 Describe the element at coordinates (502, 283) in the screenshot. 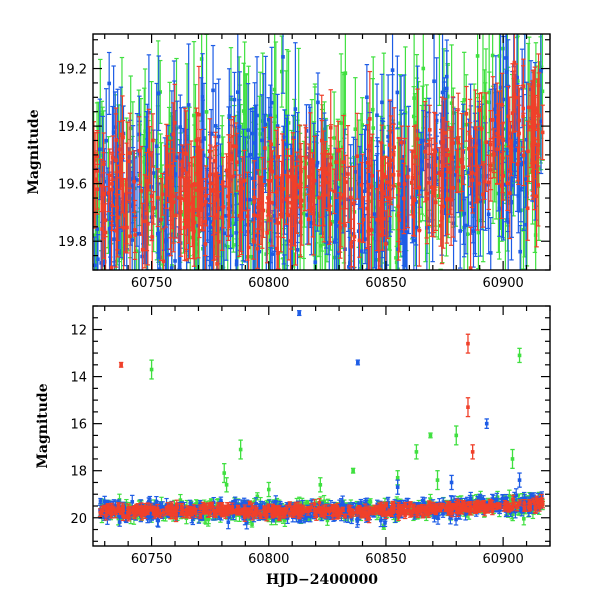

I see `x-tick-label: 60900` at that location.